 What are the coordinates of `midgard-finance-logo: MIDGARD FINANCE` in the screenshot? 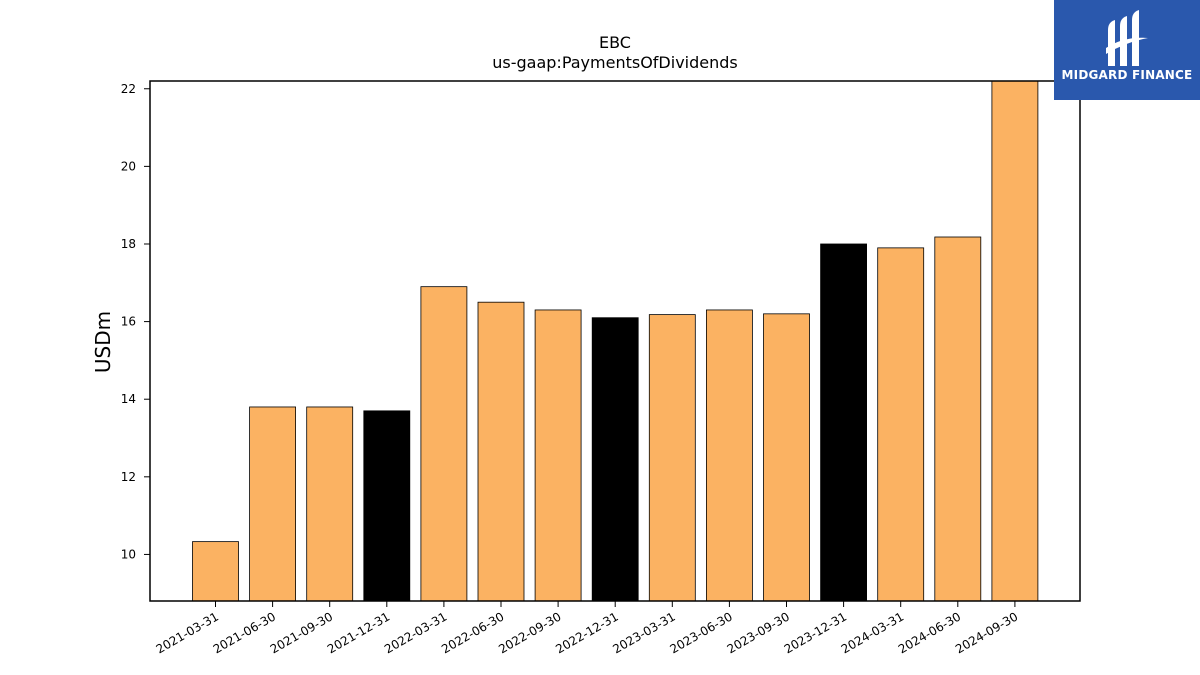 It's located at (1127, 50).